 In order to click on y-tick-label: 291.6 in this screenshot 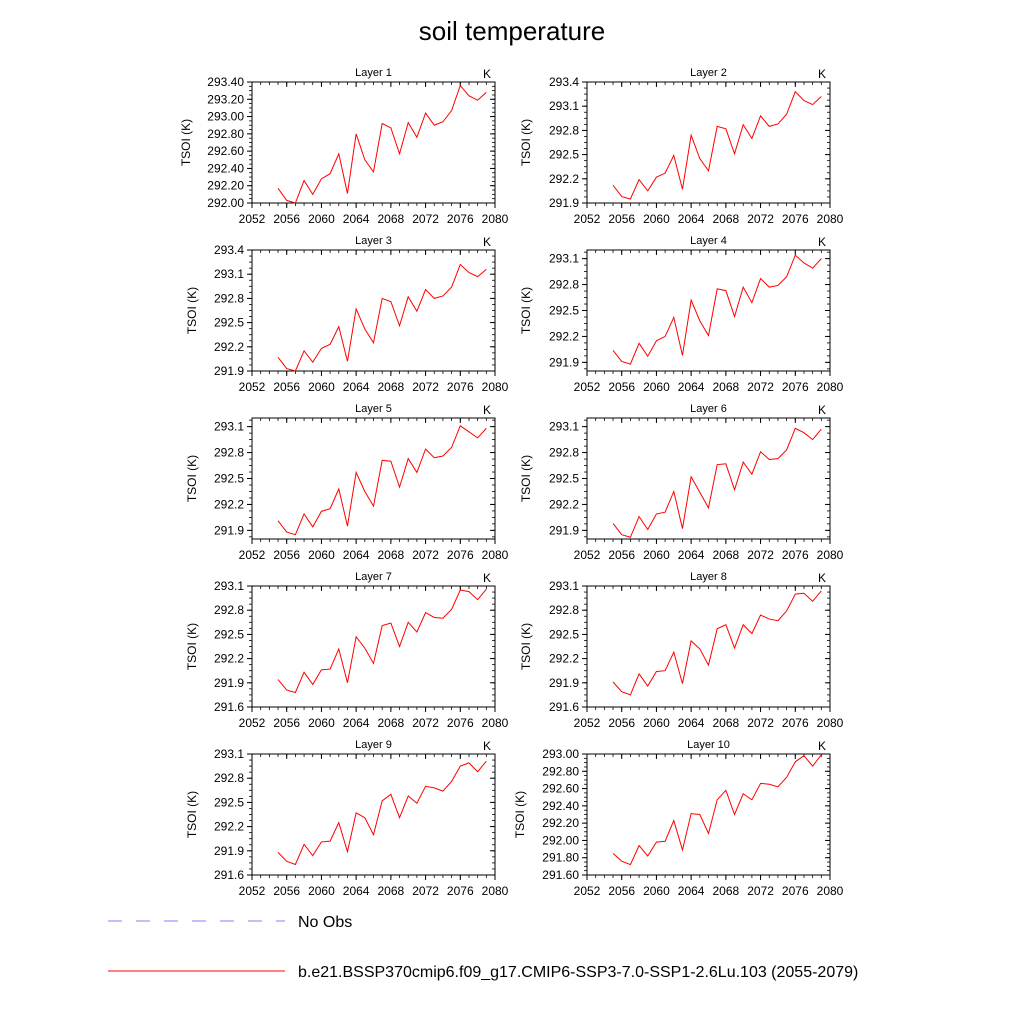, I will do `click(229, 707)`.